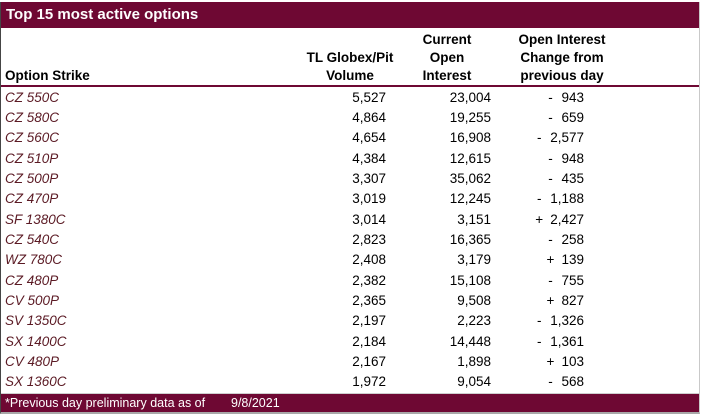  Describe the element at coordinates (369, 280) in the screenshot. I see `volume-cell: 2,382` at that location.